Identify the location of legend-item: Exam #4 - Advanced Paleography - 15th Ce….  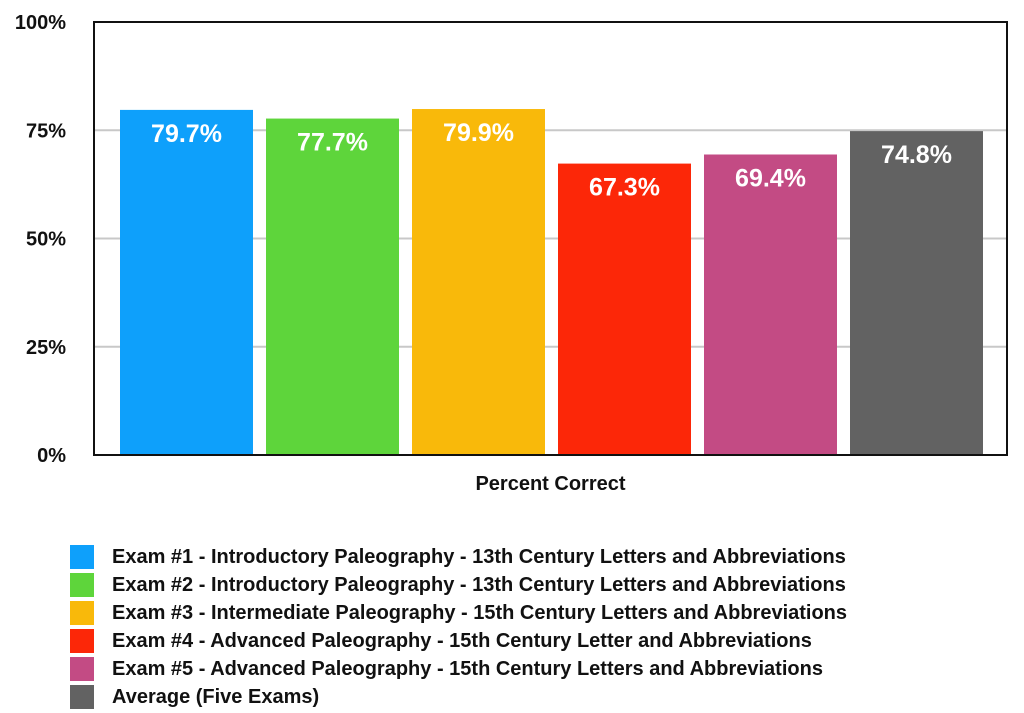
(458, 641).